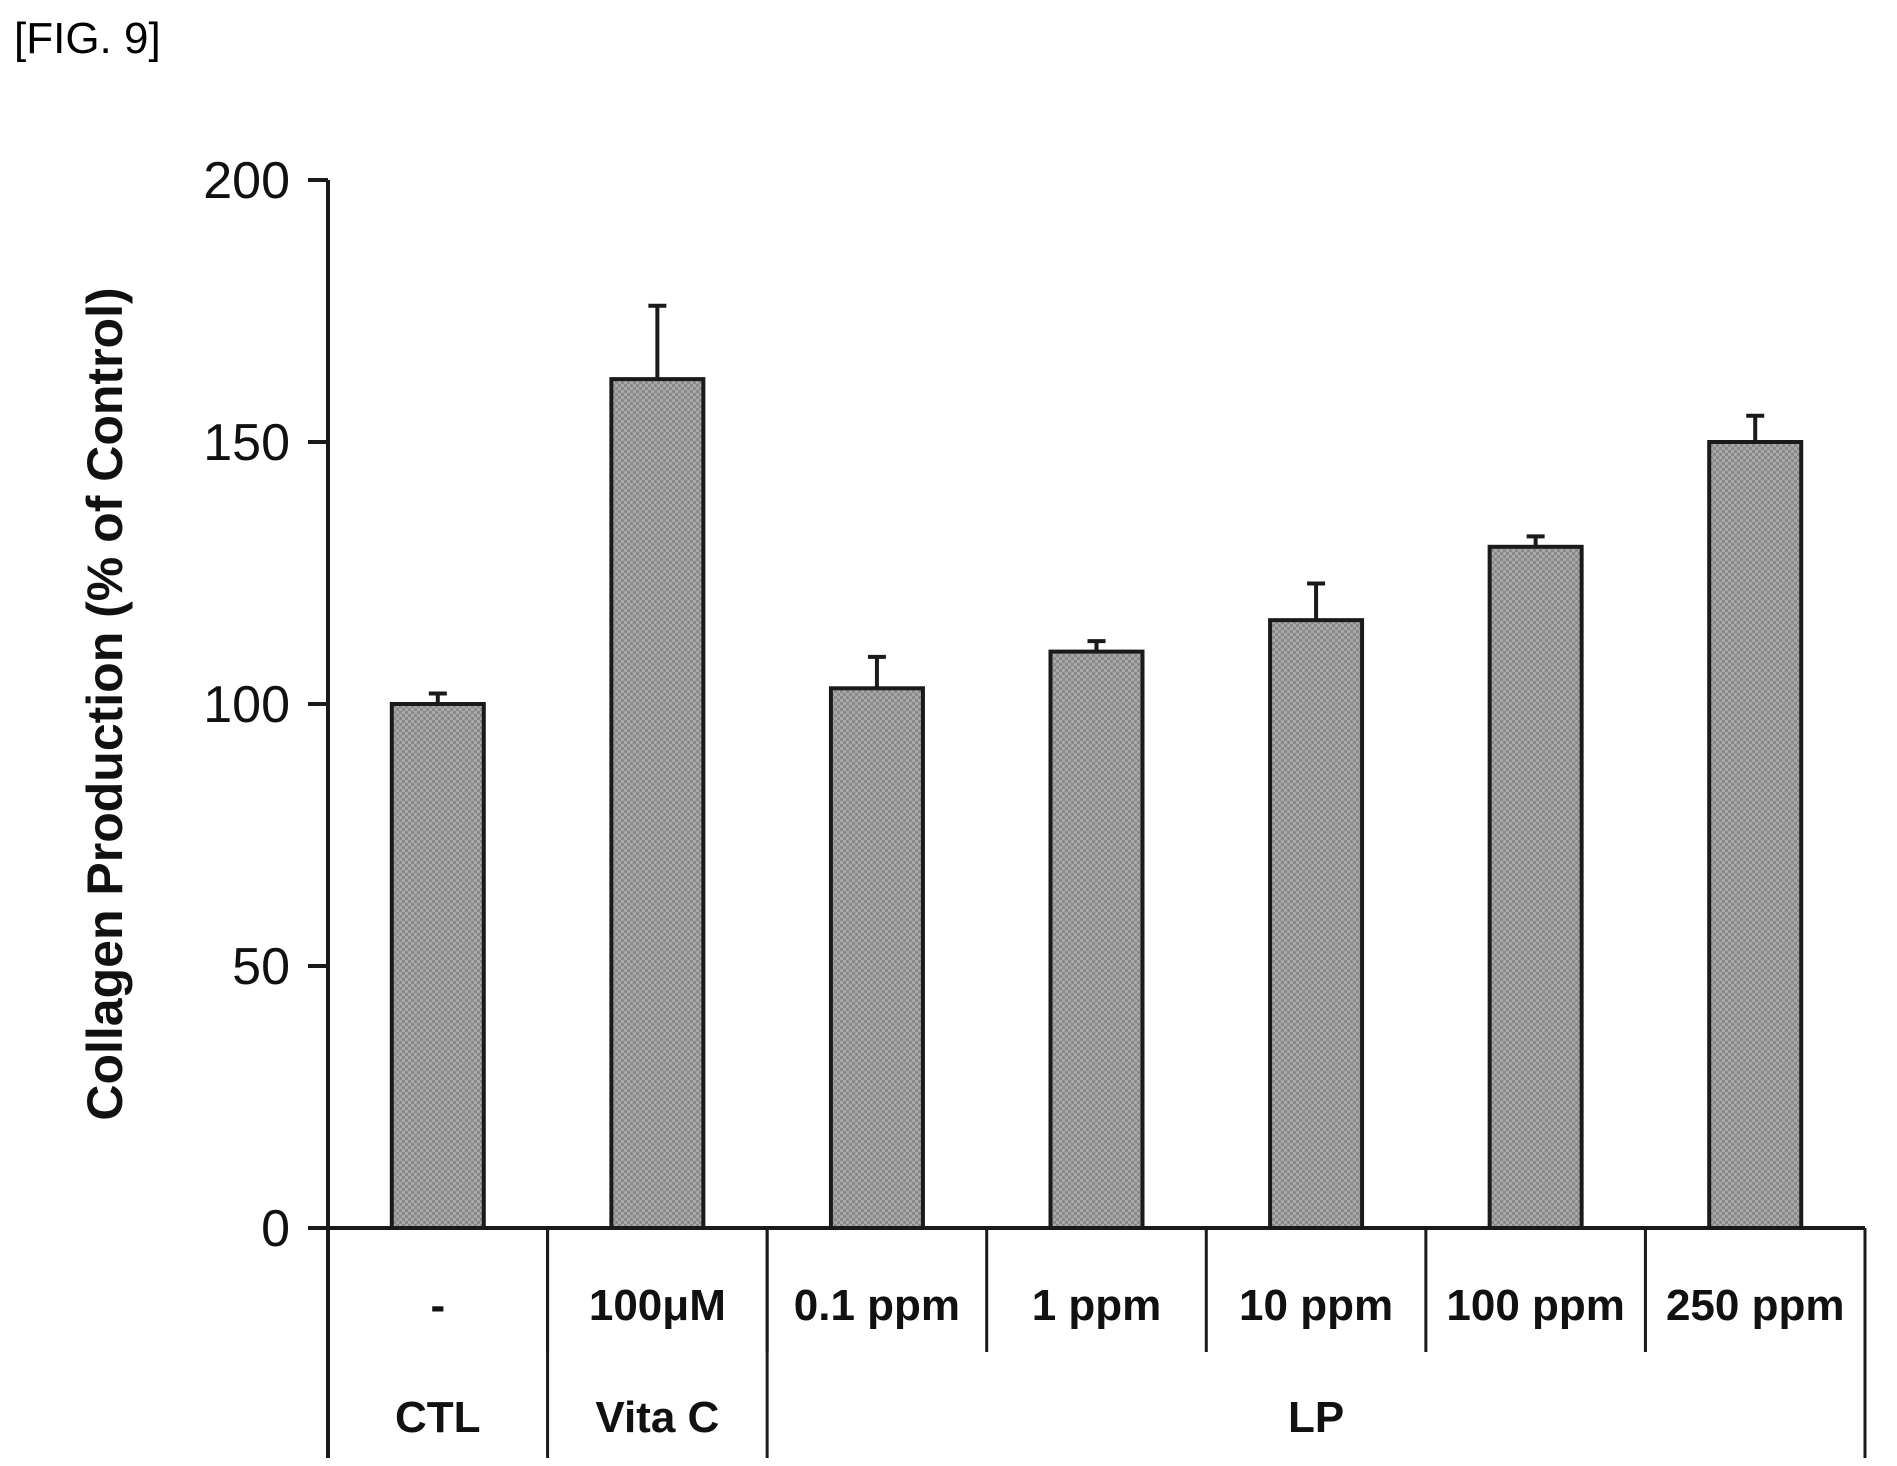 Image resolution: width=1897 pixels, height=1466 pixels. What do you see at coordinates (1755, 1305) in the screenshot?
I see `x-category-label: 250 ppm` at bounding box center [1755, 1305].